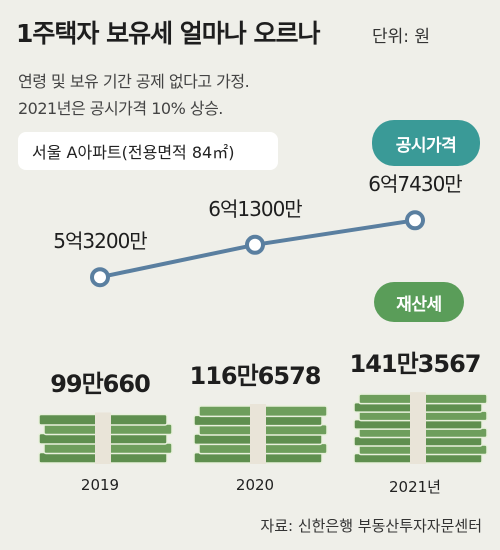 This screenshot has height=550, width=500. I want to click on page-title: 1주택자 보유세 얼마나 오르나, so click(168, 33).